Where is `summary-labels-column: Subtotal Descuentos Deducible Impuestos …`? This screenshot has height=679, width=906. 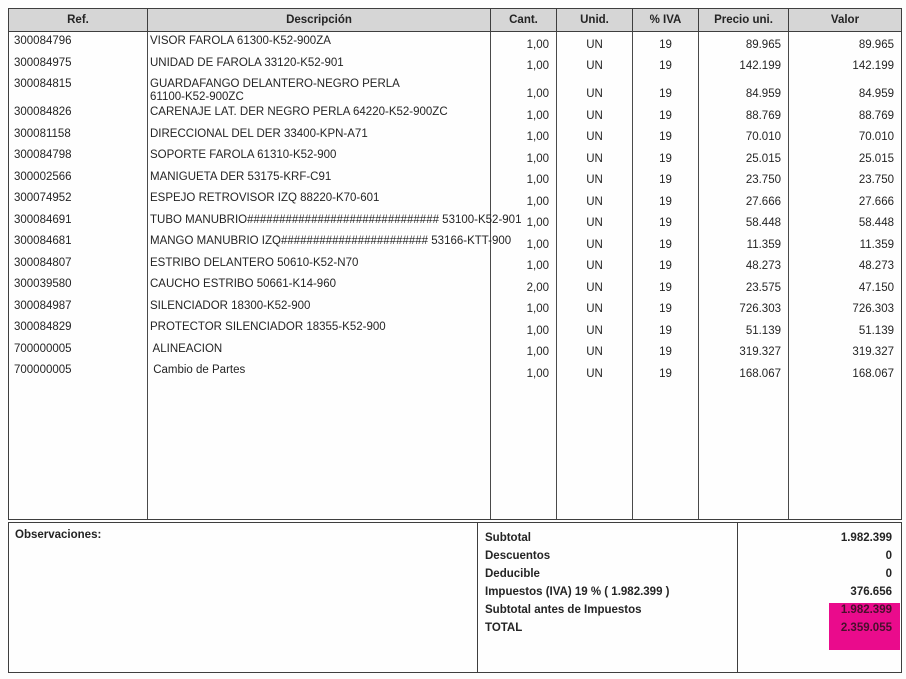 summary-labels-column: Subtotal Descuentos Deducible Impuestos … is located at coordinates (608, 597).